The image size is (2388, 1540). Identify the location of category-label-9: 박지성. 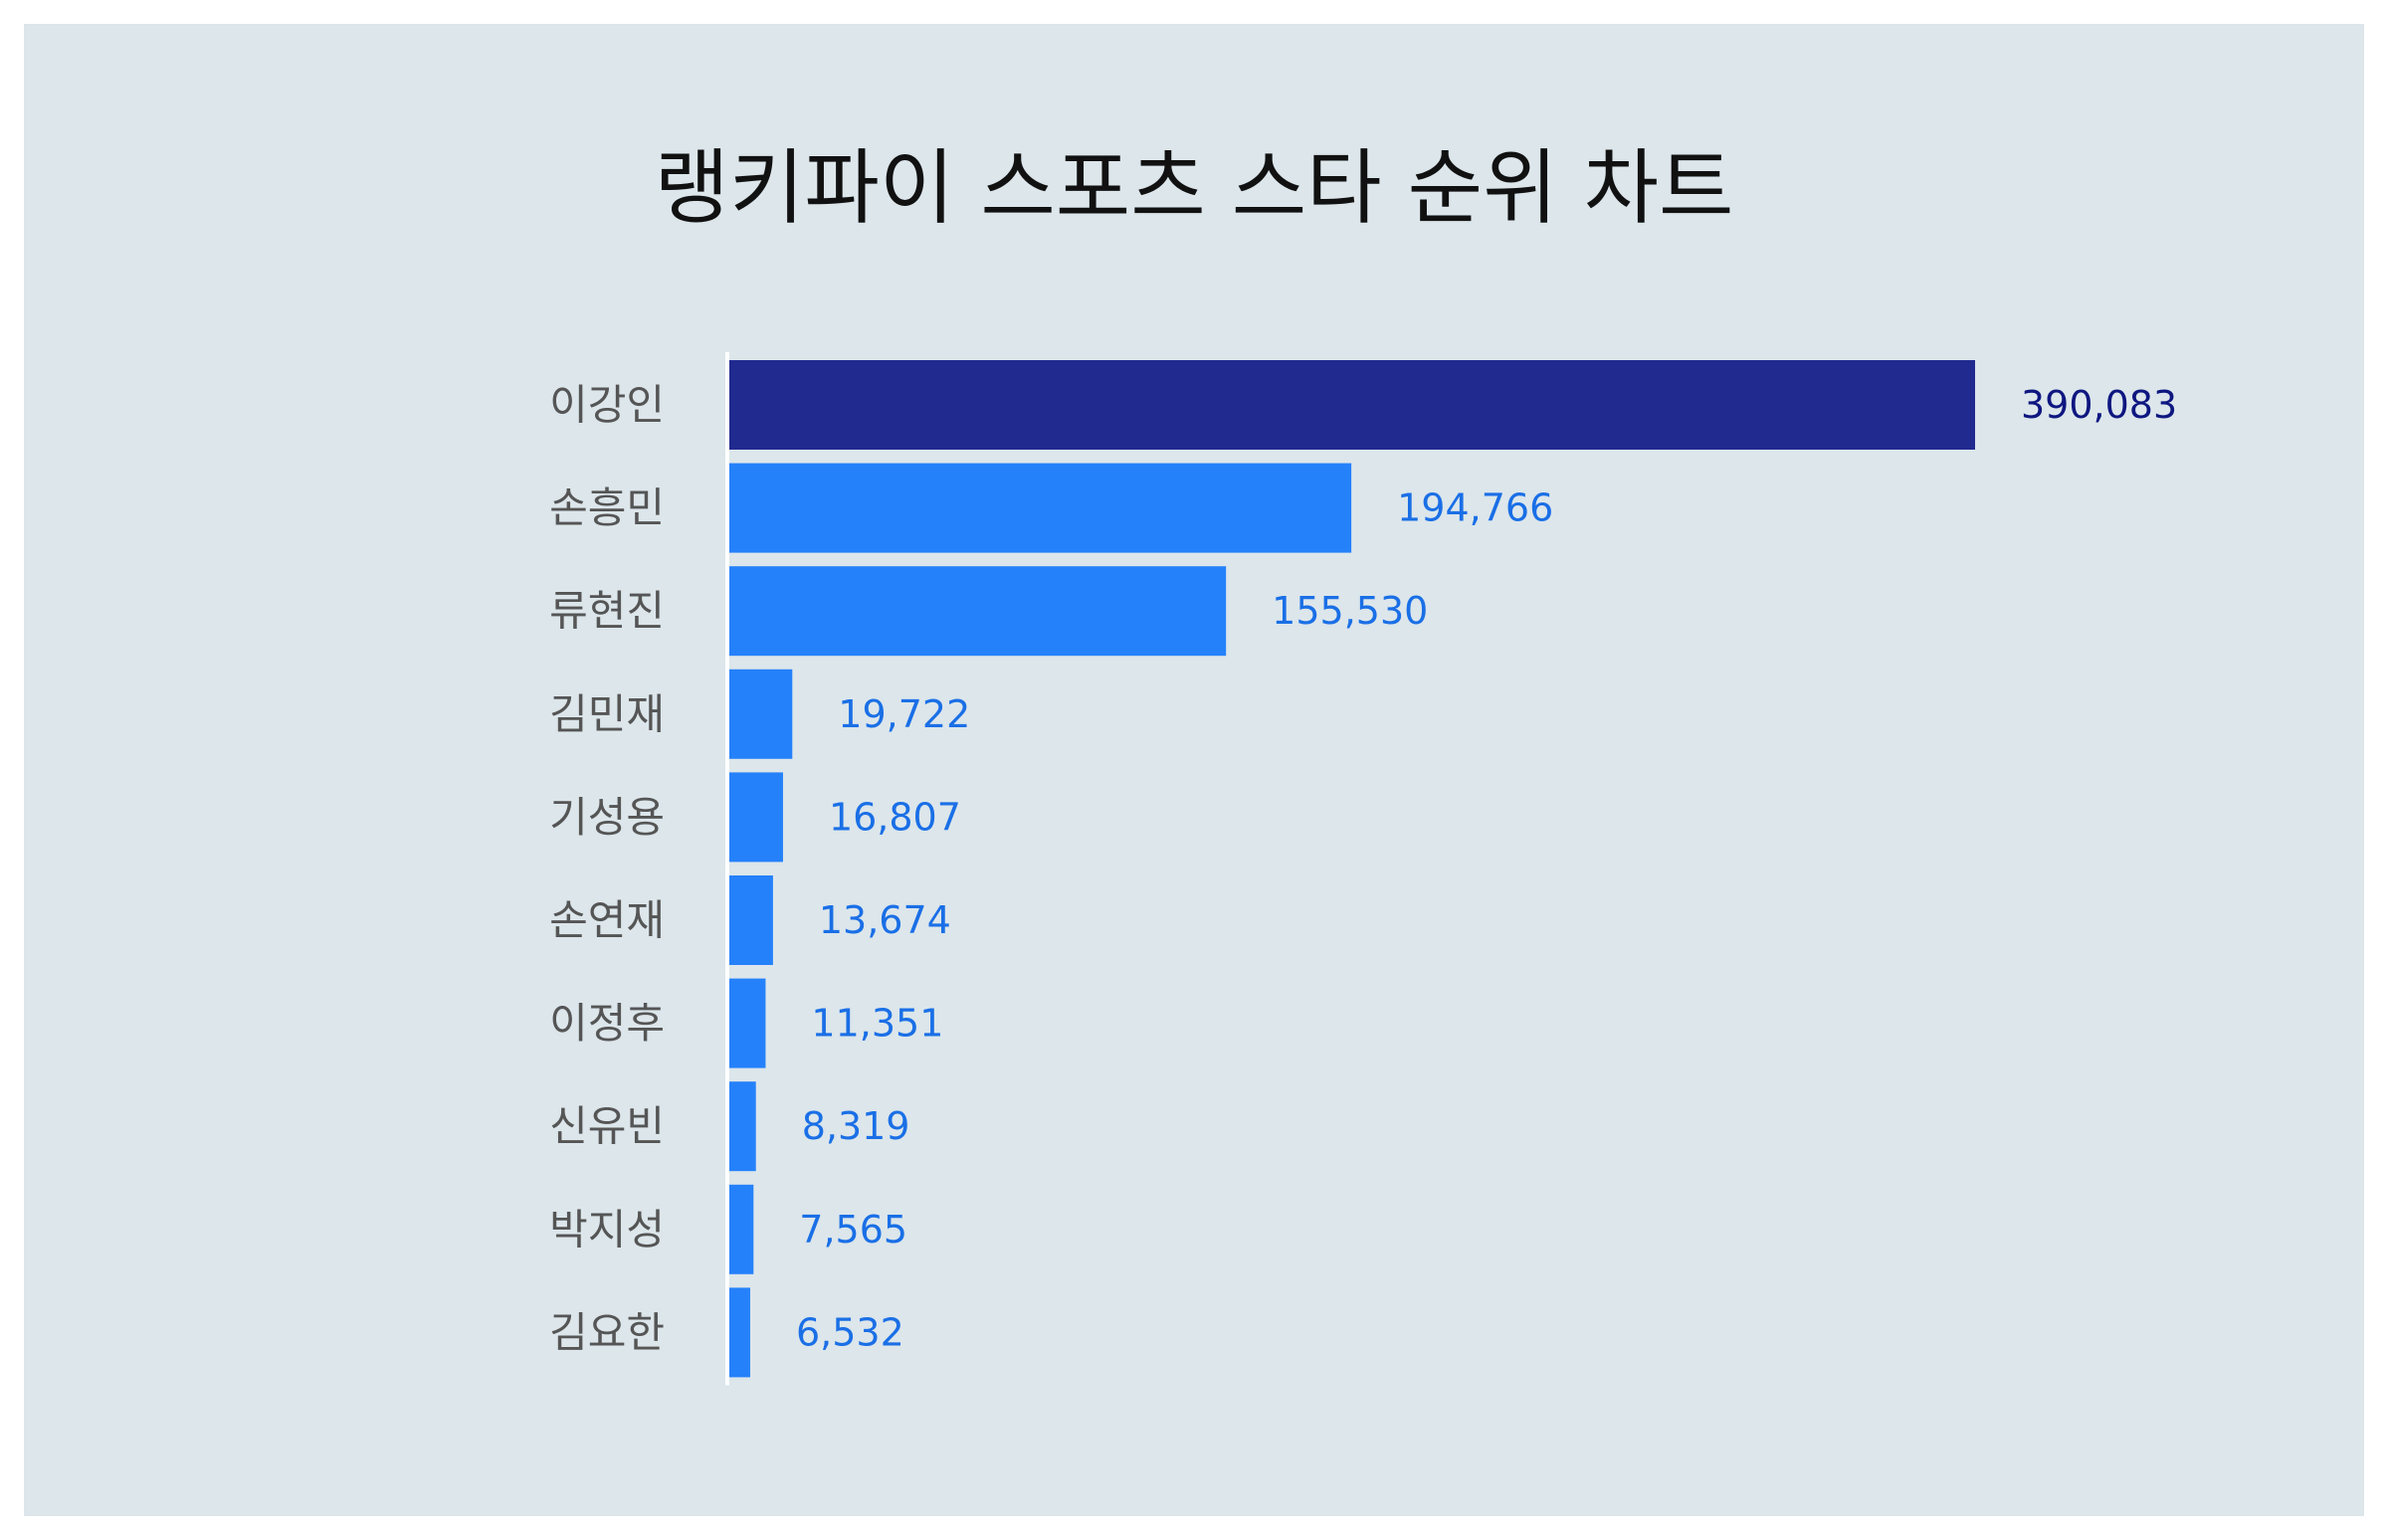
(607, 1229).